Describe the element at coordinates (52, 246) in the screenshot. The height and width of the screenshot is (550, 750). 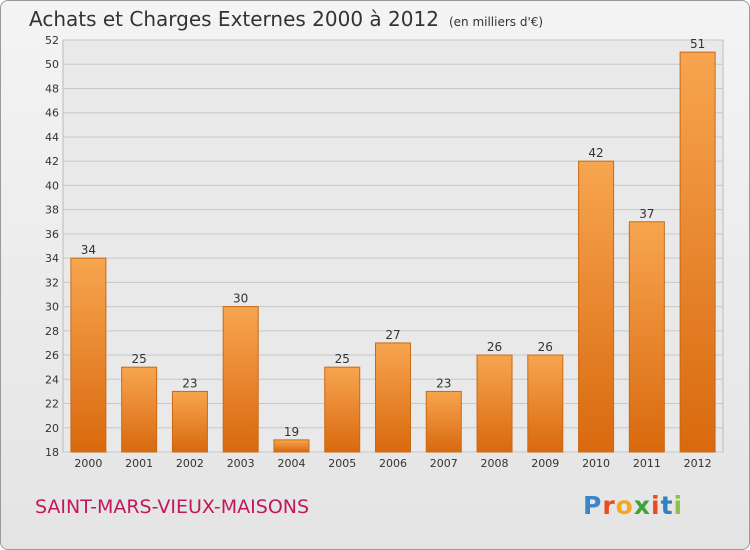
I see `y-axis-ticks: 18 20 22 24 26 28 30 32 34 36 38 40 42 44 46 48 50 52` at that location.